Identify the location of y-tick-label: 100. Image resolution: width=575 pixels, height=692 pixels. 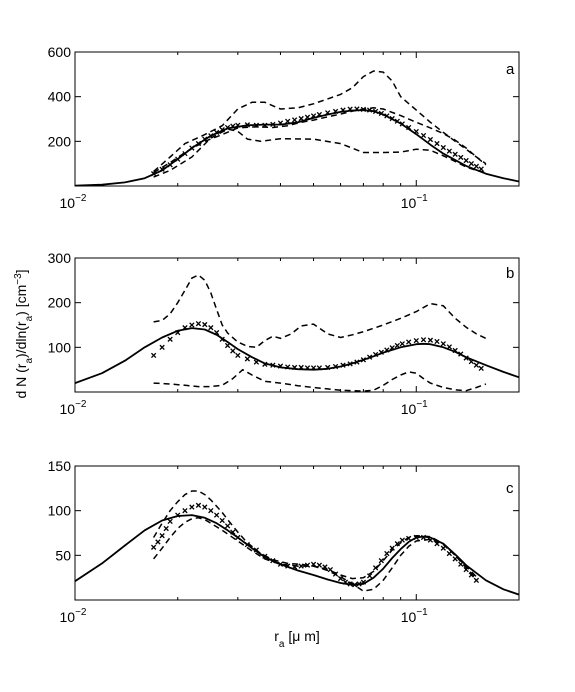
(60, 347).